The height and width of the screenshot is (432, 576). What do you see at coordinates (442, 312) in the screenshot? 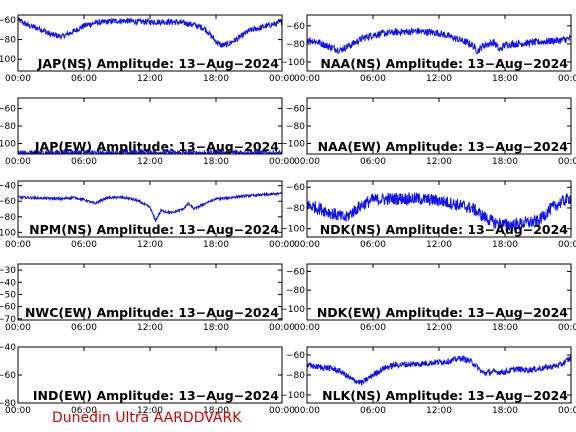
I see `chart-title: NDK(EW) Amplitude: 13−Aug−2024` at bounding box center [442, 312].